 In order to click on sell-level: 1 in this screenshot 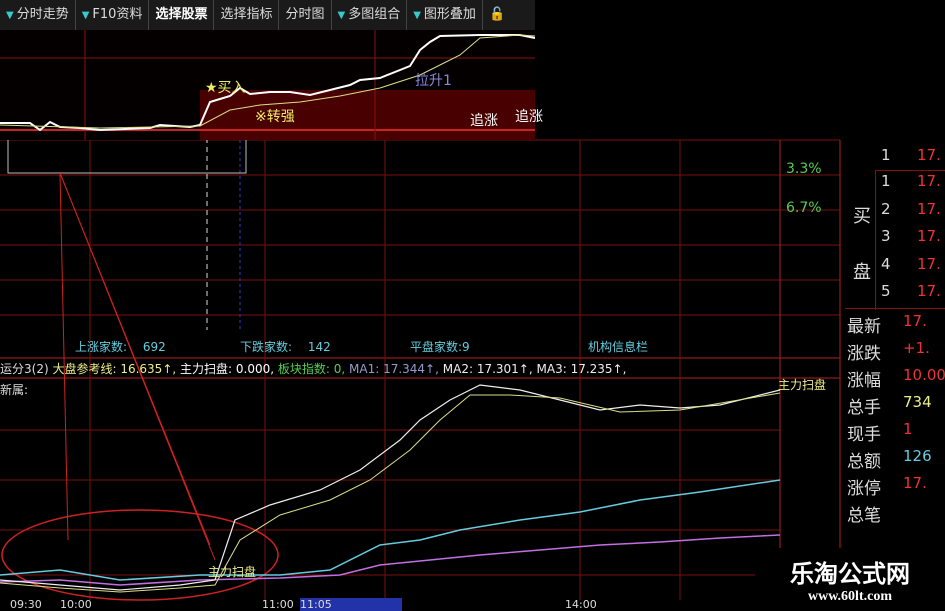, I will do `click(886, 155)`.